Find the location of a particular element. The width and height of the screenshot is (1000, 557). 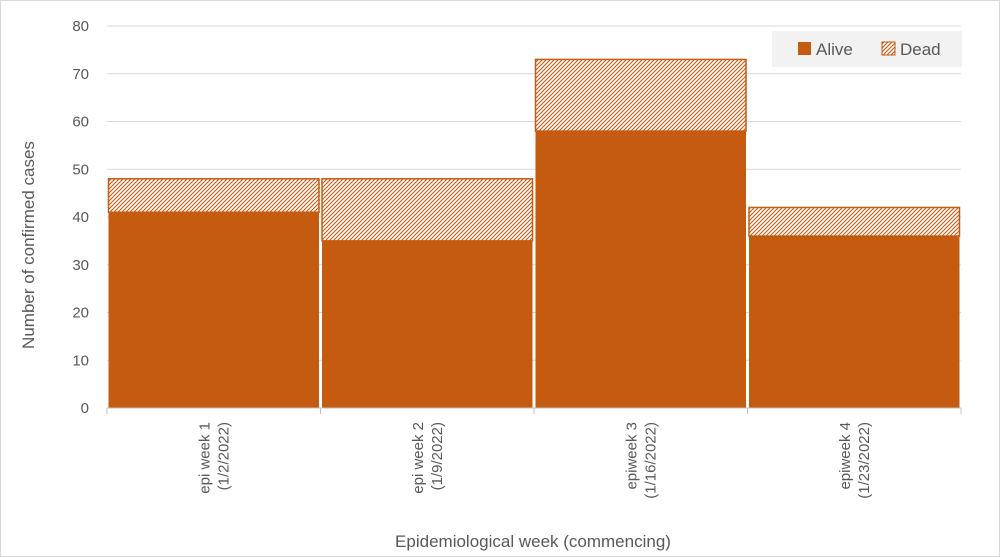

legend-swatch-alive is located at coordinates (804, 48).